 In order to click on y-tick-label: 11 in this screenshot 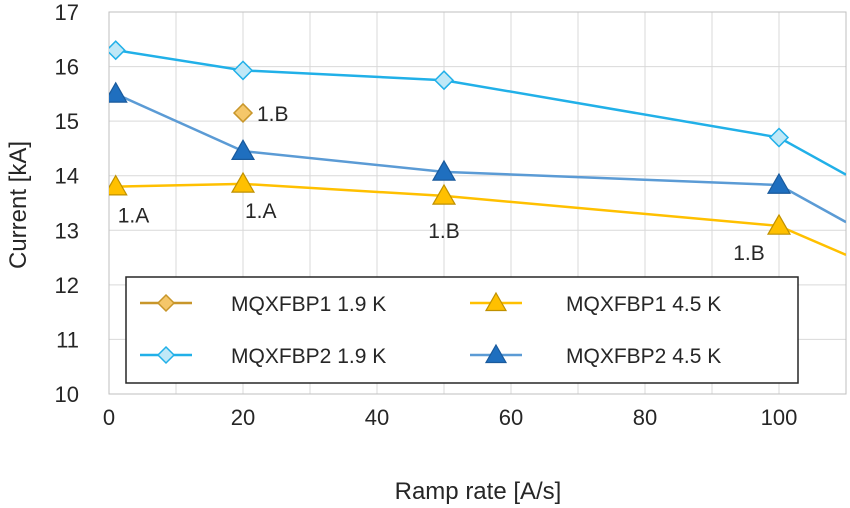, I will do `click(67, 339)`.